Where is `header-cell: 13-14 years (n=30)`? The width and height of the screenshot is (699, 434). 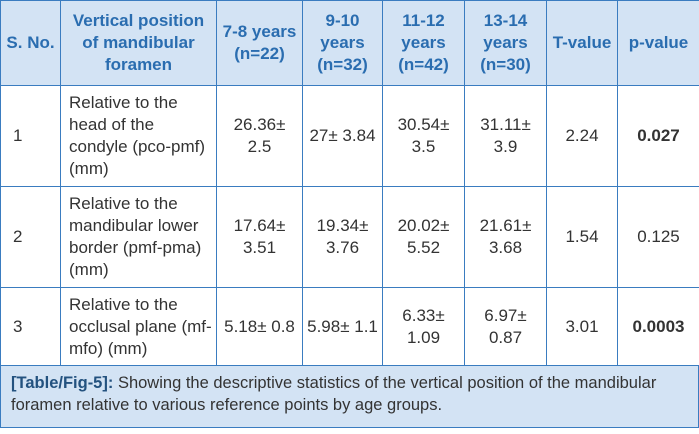 header-cell: 13-14 years (n=30) is located at coordinates (505, 43).